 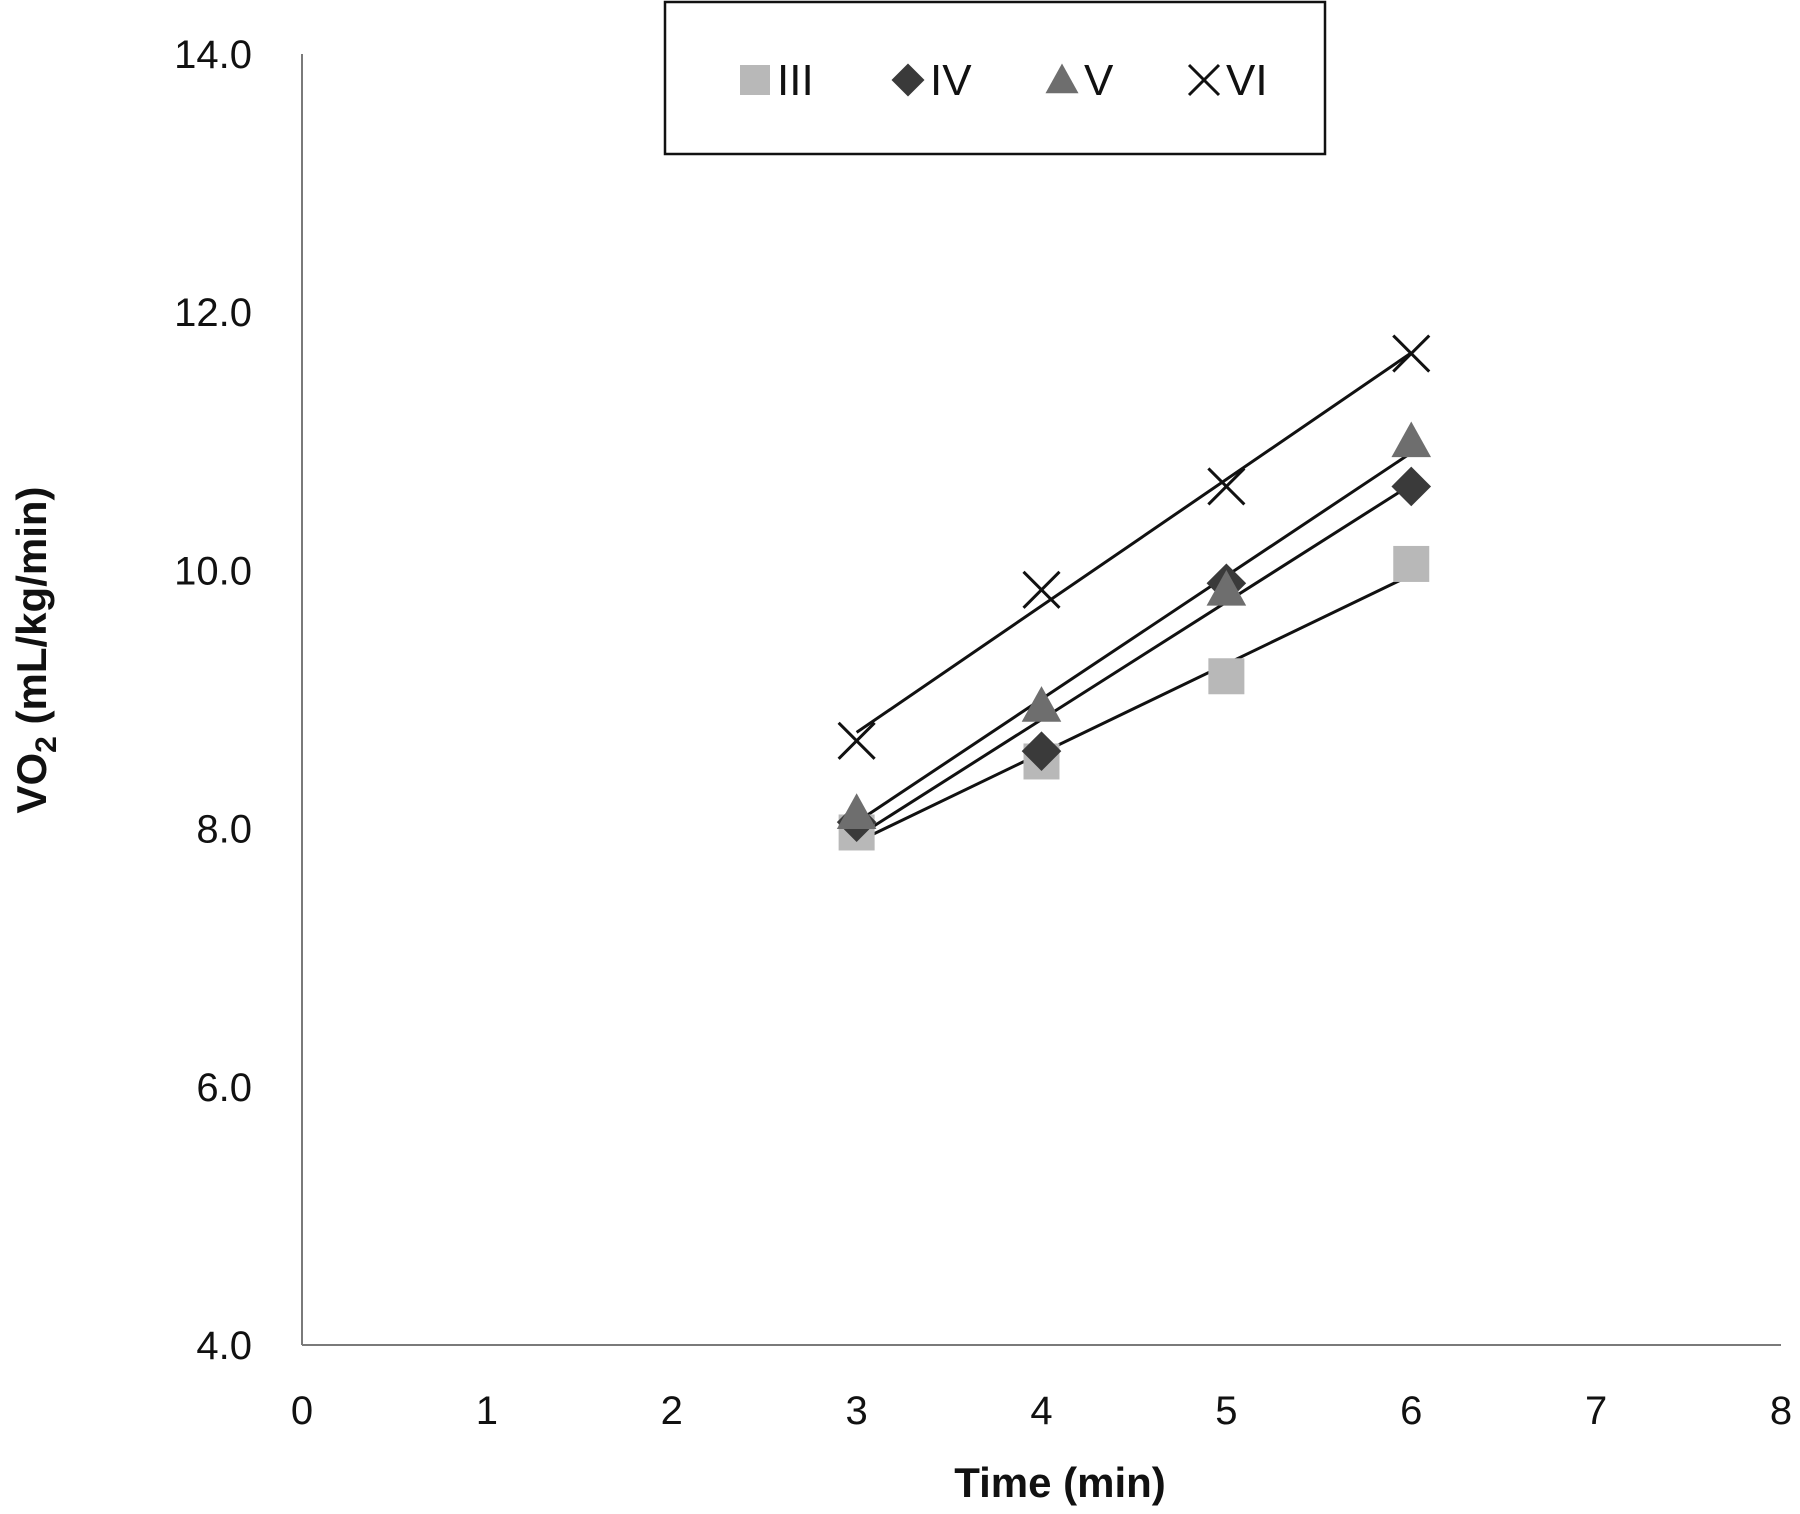 I want to click on x-axis-title: Time (min), so click(x=1060, y=1482).